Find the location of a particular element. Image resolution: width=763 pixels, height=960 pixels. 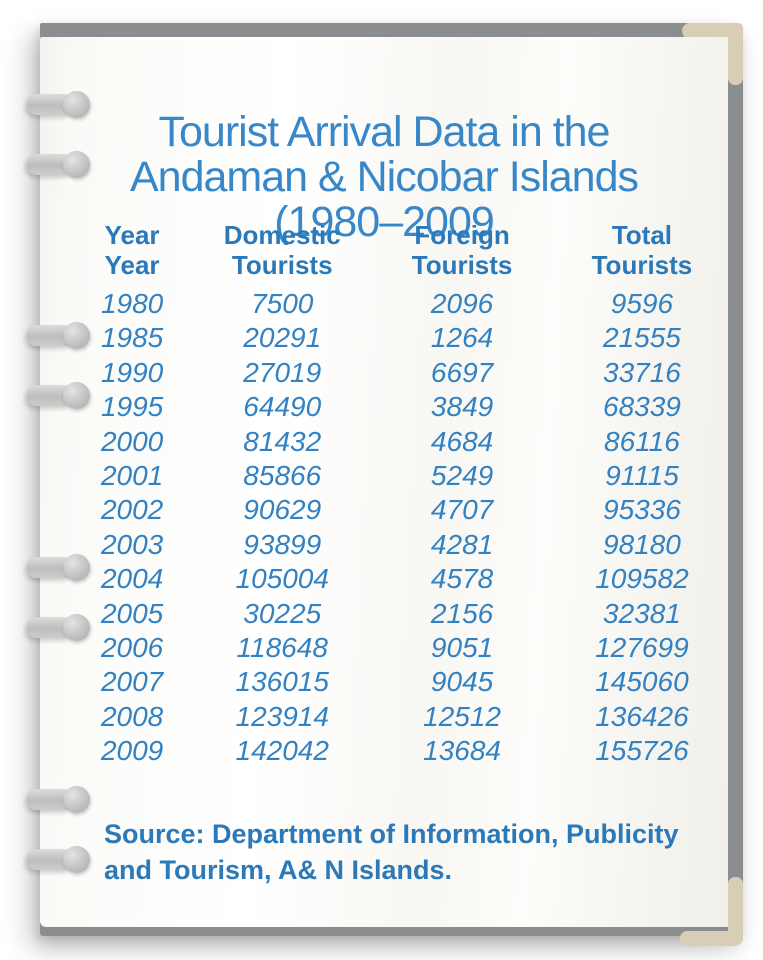

table-cell: 13684 is located at coordinates (462, 751).